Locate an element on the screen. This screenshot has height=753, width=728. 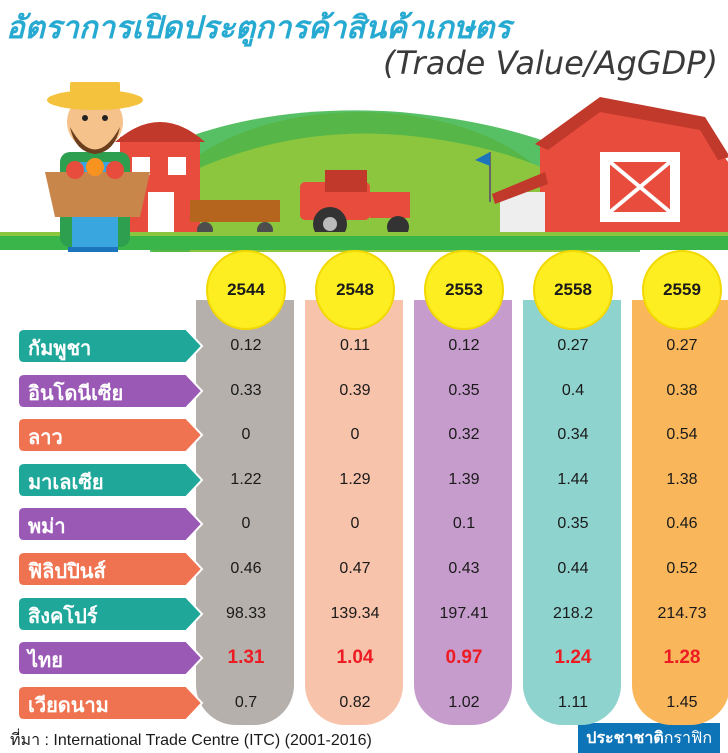
value-cell: 1.38 is located at coordinates (682, 479).